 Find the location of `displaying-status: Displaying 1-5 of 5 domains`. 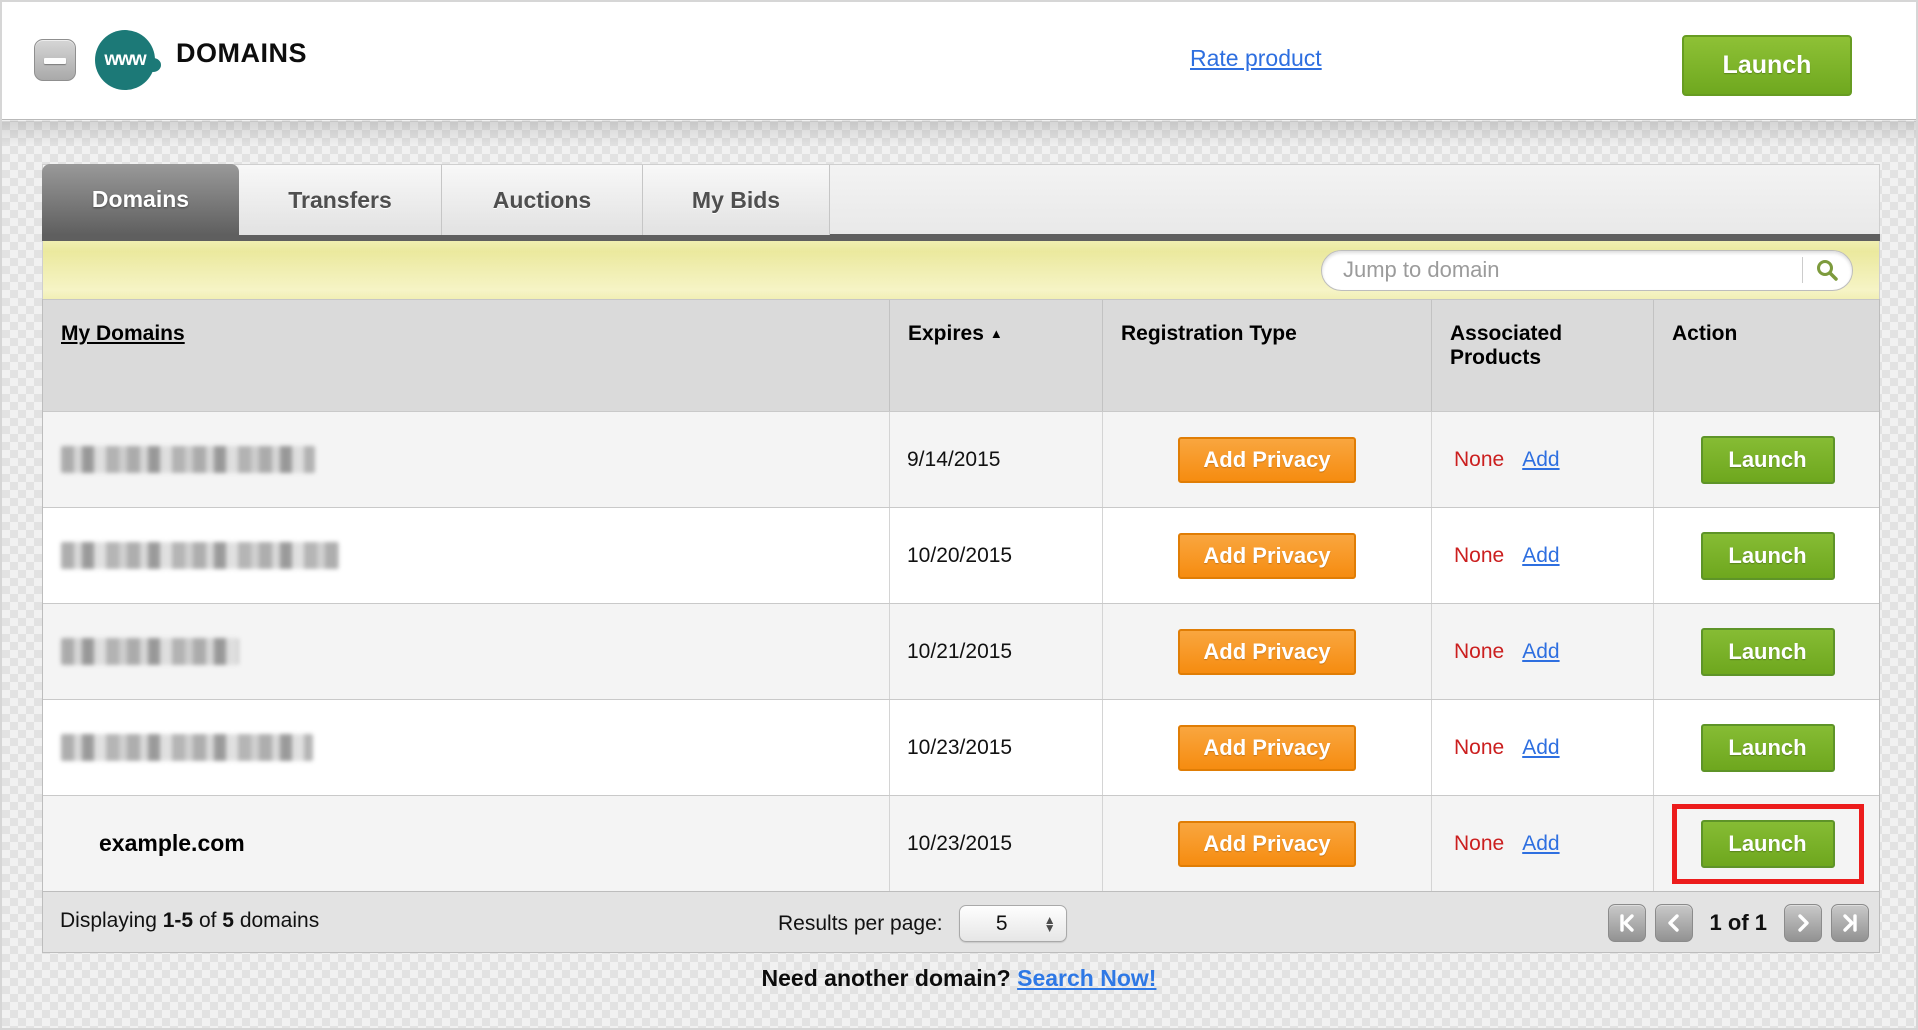

displaying-status: Displaying 1-5 of 5 domains is located at coordinates (190, 920).